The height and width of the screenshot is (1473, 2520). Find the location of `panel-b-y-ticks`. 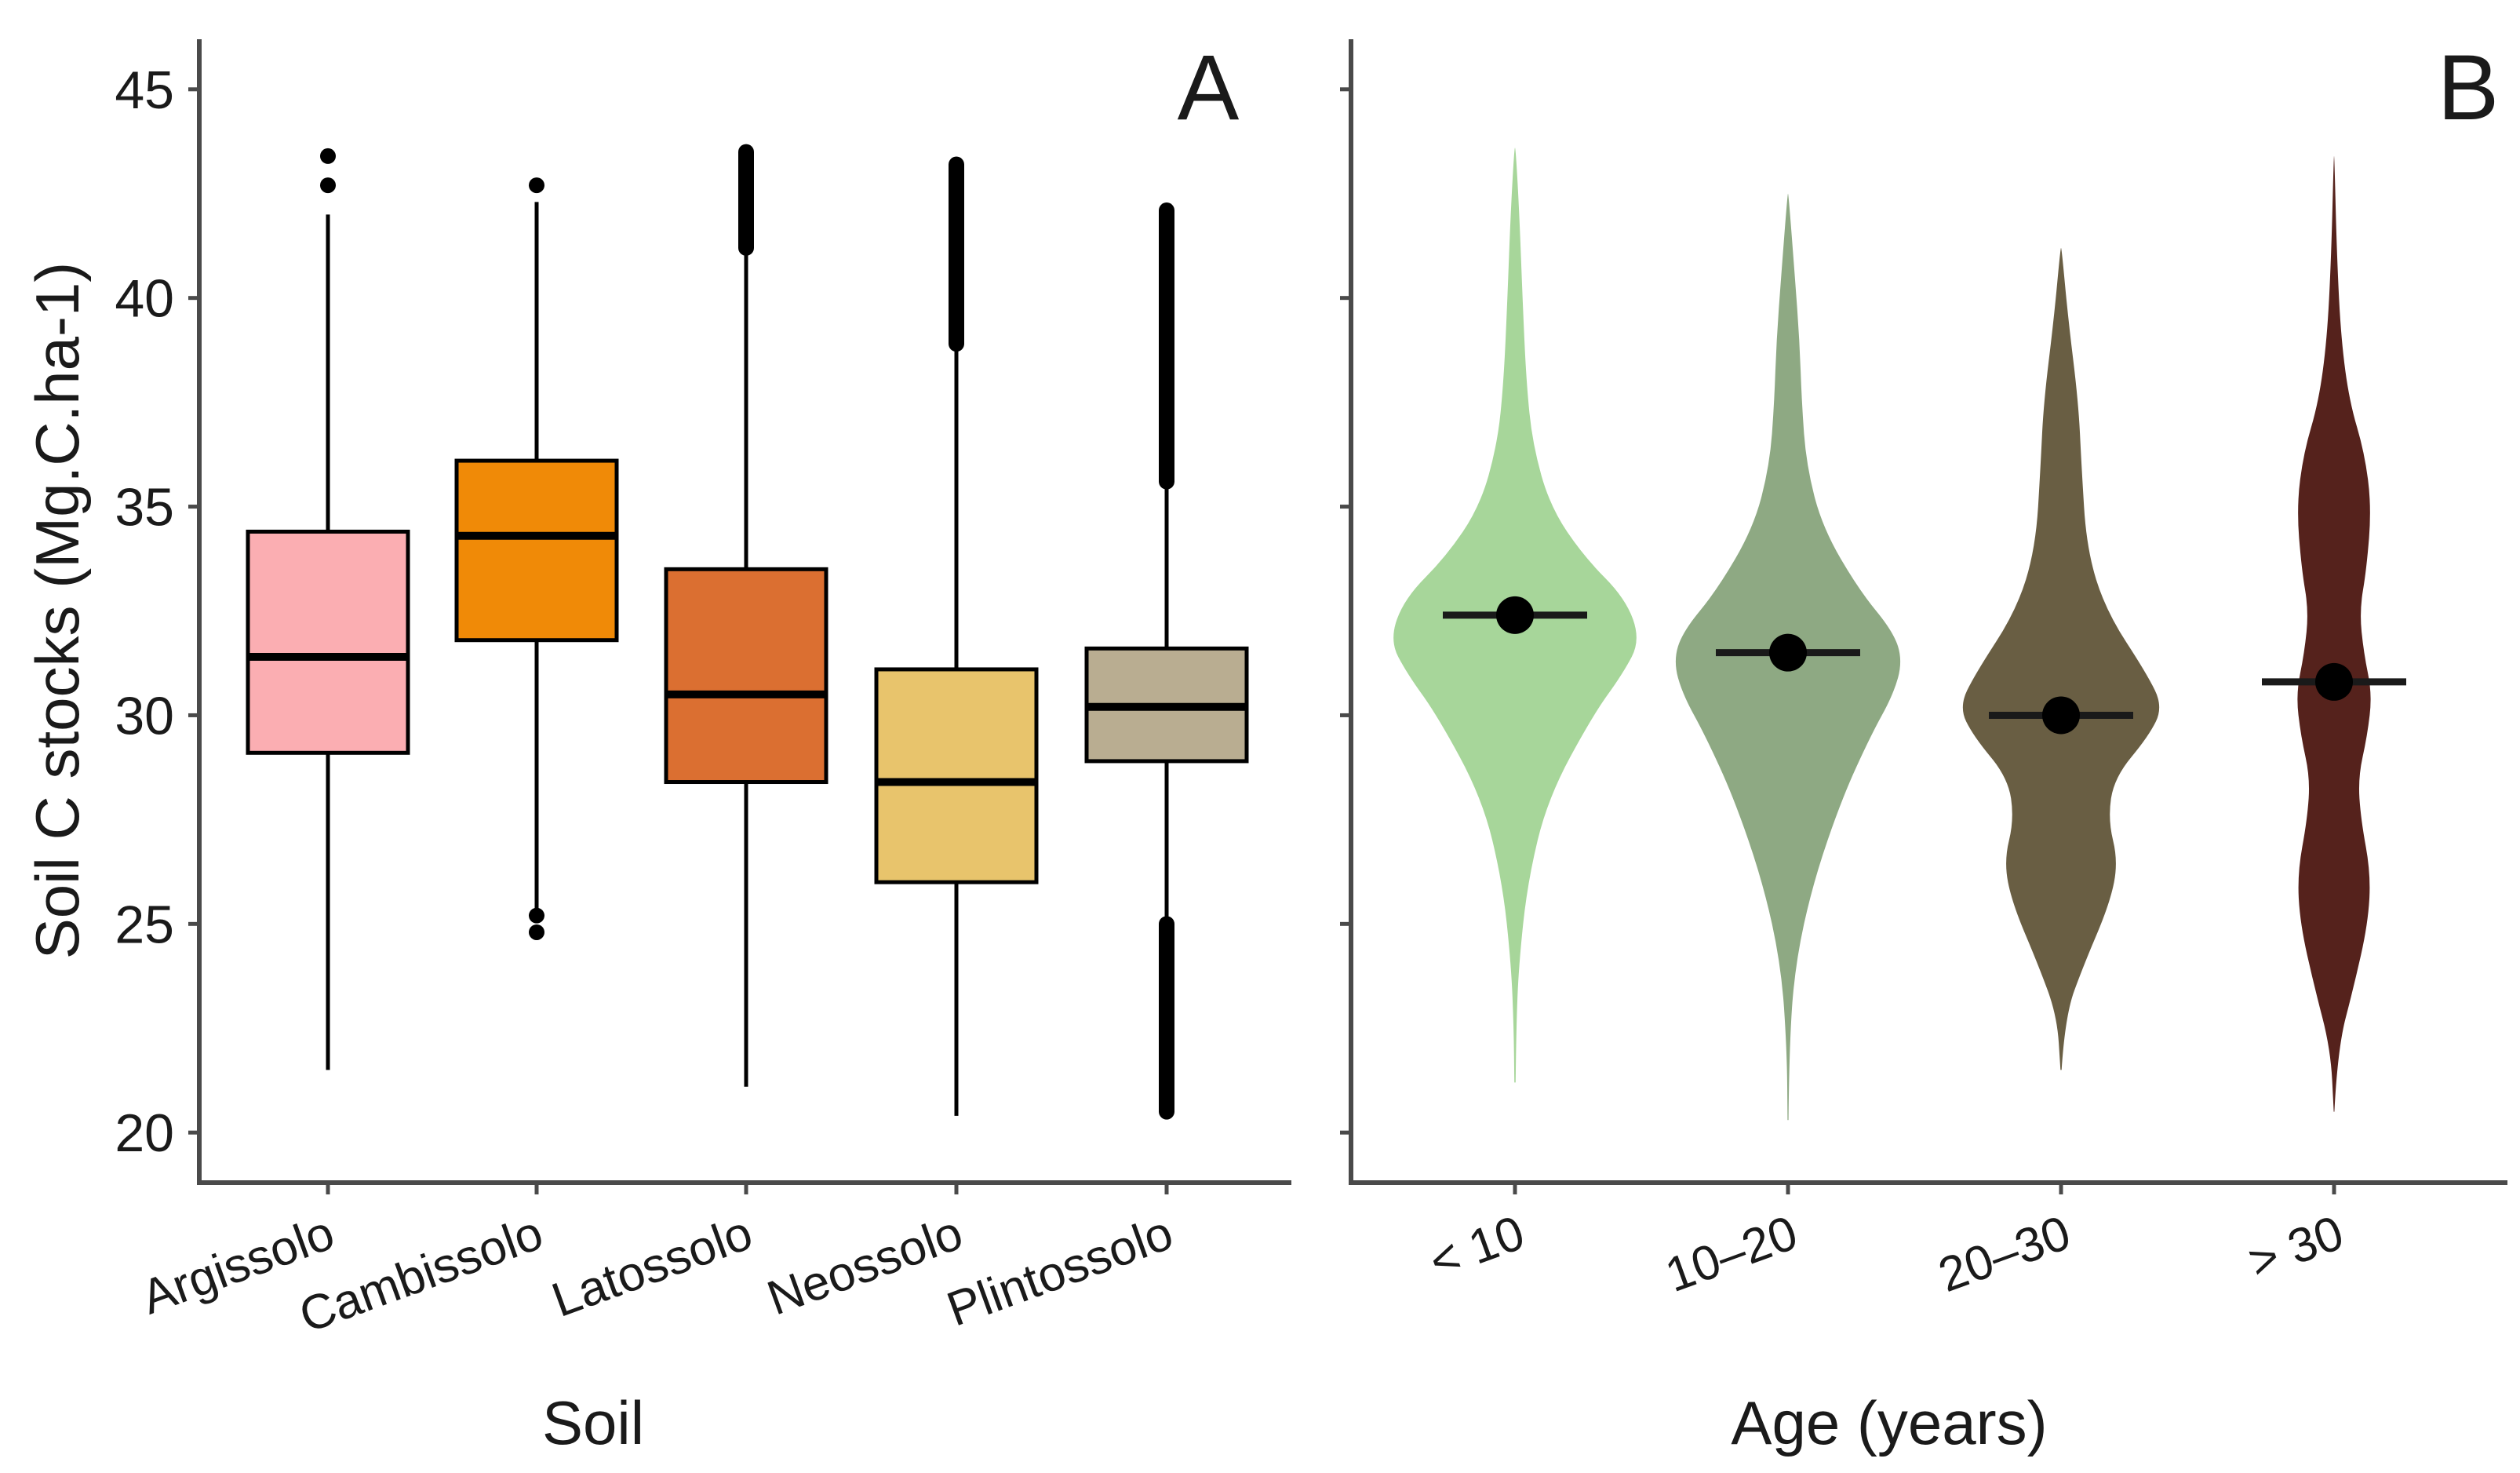

panel-b-y-ticks is located at coordinates (1345, 611).